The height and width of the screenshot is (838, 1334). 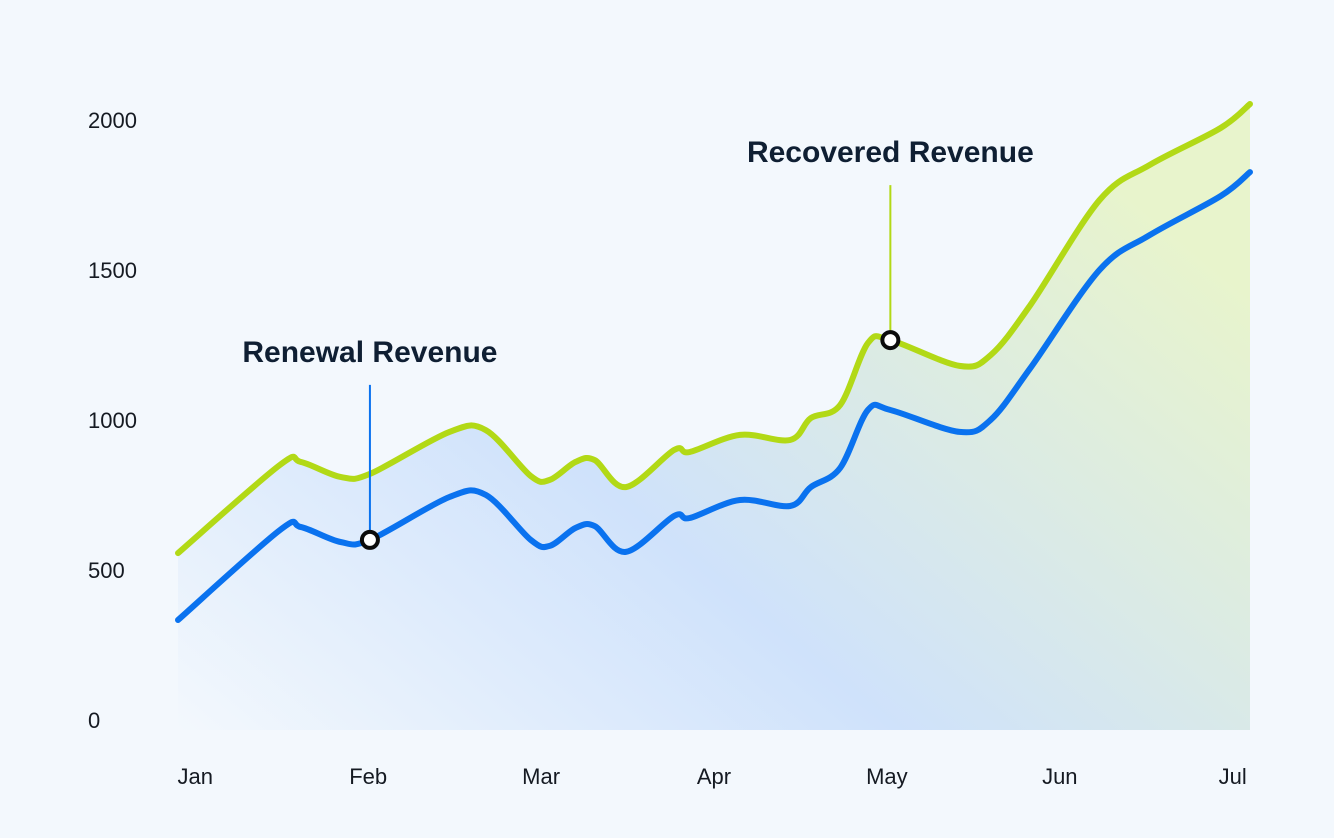 I want to click on y-tick-label: 0, so click(x=94, y=720).